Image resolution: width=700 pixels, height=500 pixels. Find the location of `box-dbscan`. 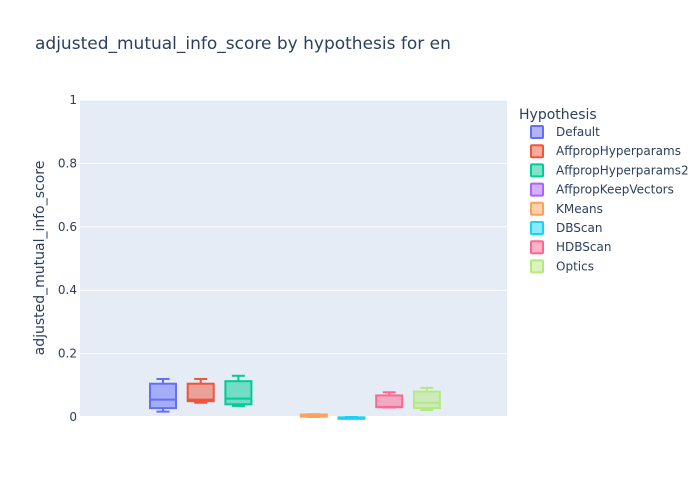

box-dbscan is located at coordinates (351, 418).